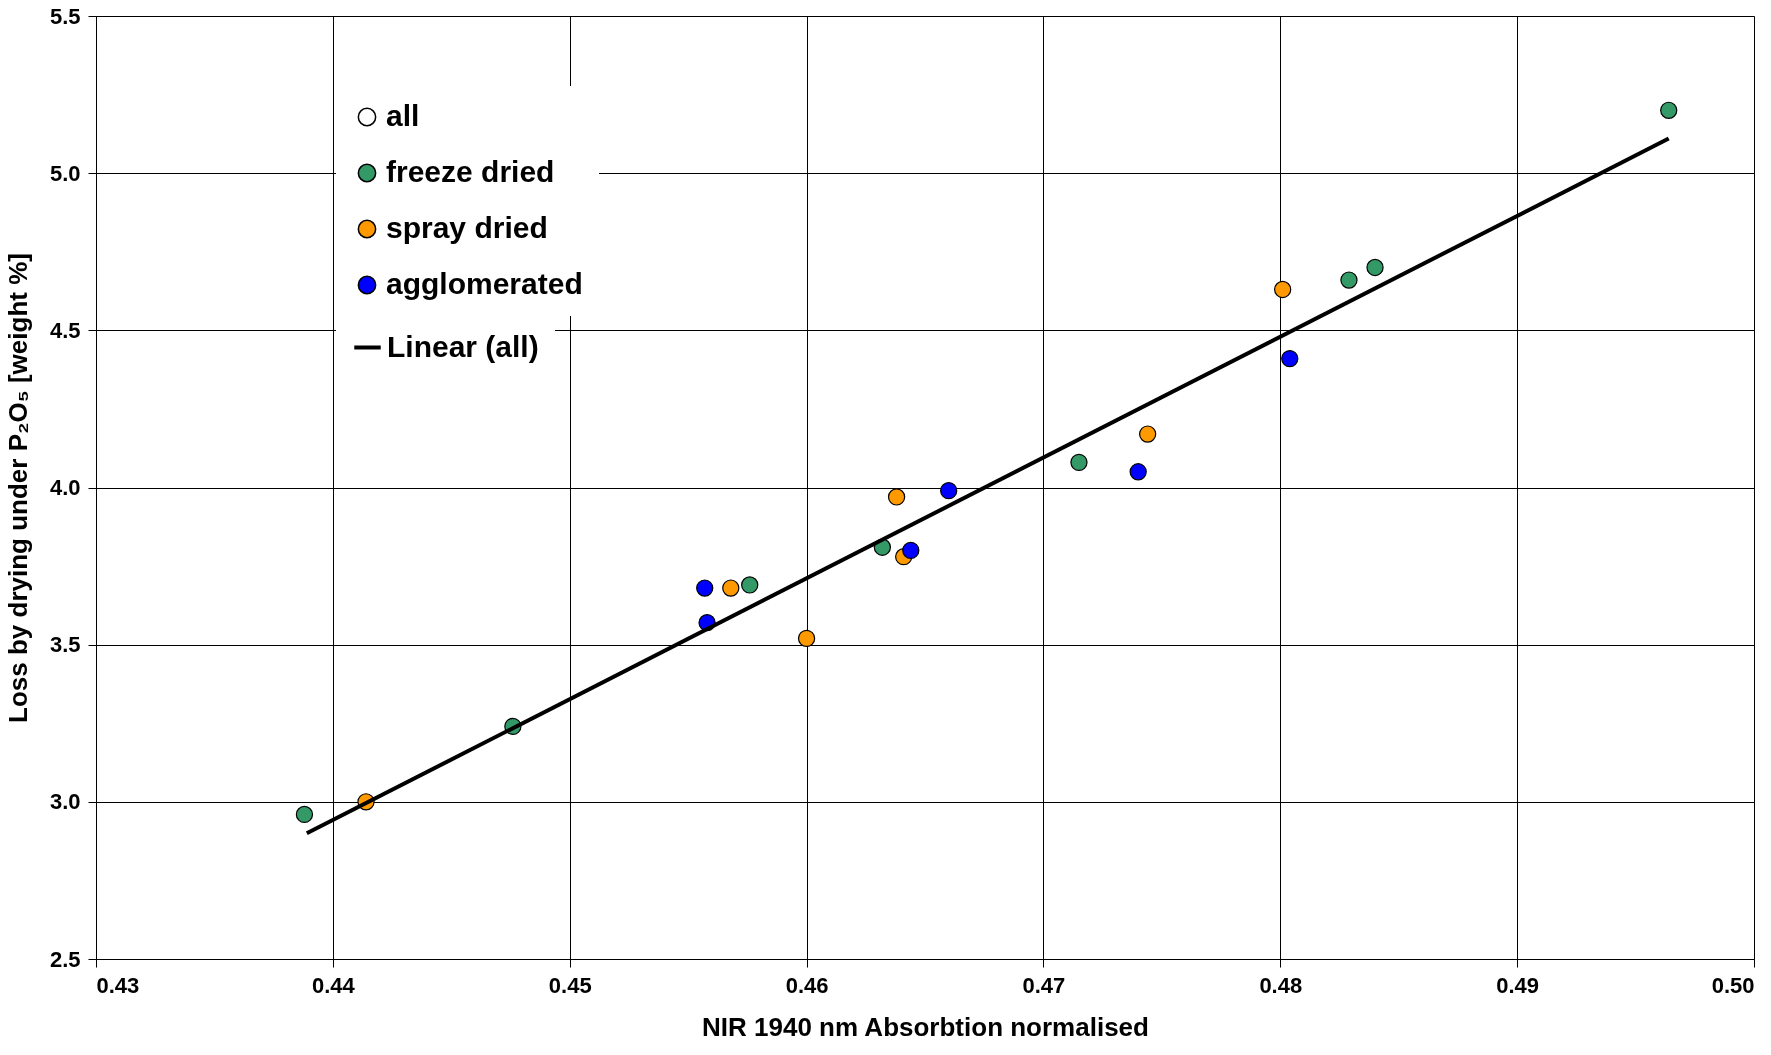 Image resolution: width=1771 pixels, height=1055 pixels. Describe the element at coordinates (65, 959) in the screenshot. I see `y-tick-label: 2.5` at that location.